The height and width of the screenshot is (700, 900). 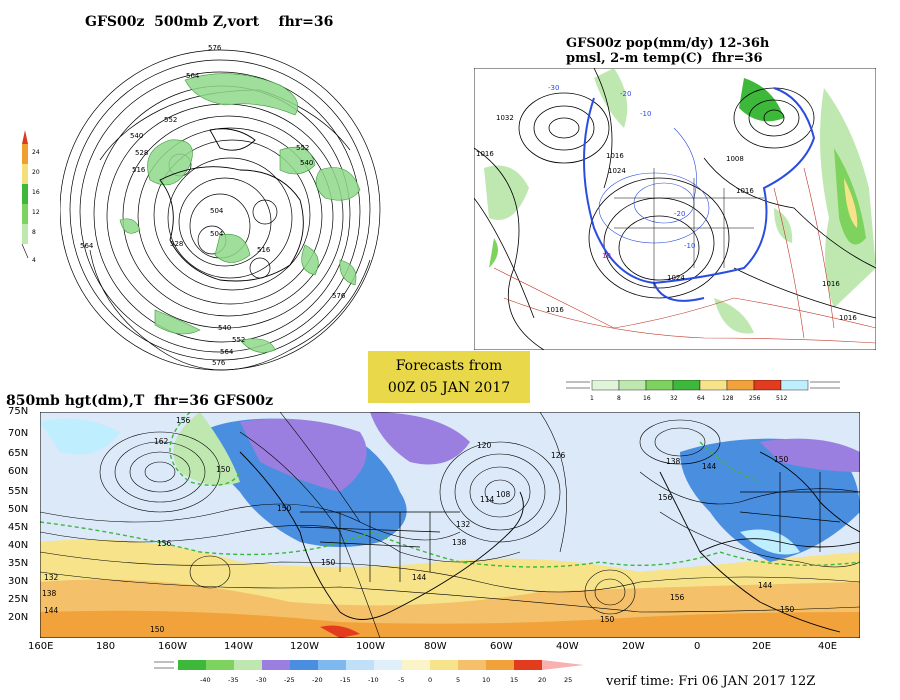 I want to click on lon-label: 40W, so click(x=567, y=646).